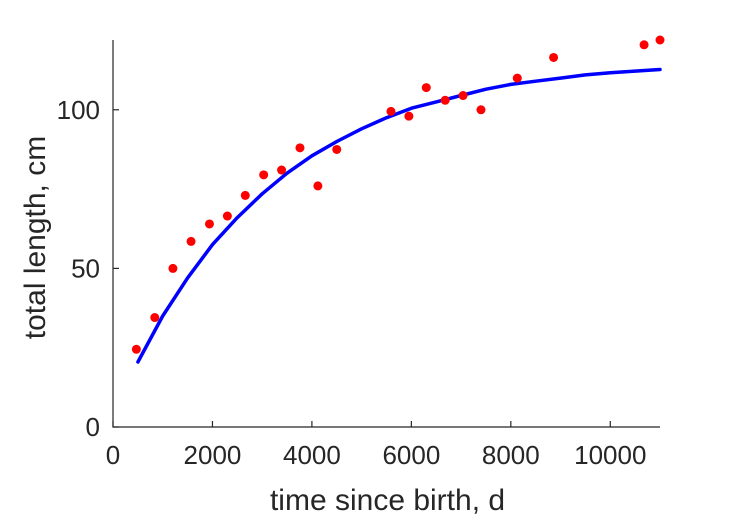 The height and width of the screenshot is (521, 729). What do you see at coordinates (387, 500) in the screenshot?
I see `x-axis-label: time since birth, d` at bounding box center [387, 500].